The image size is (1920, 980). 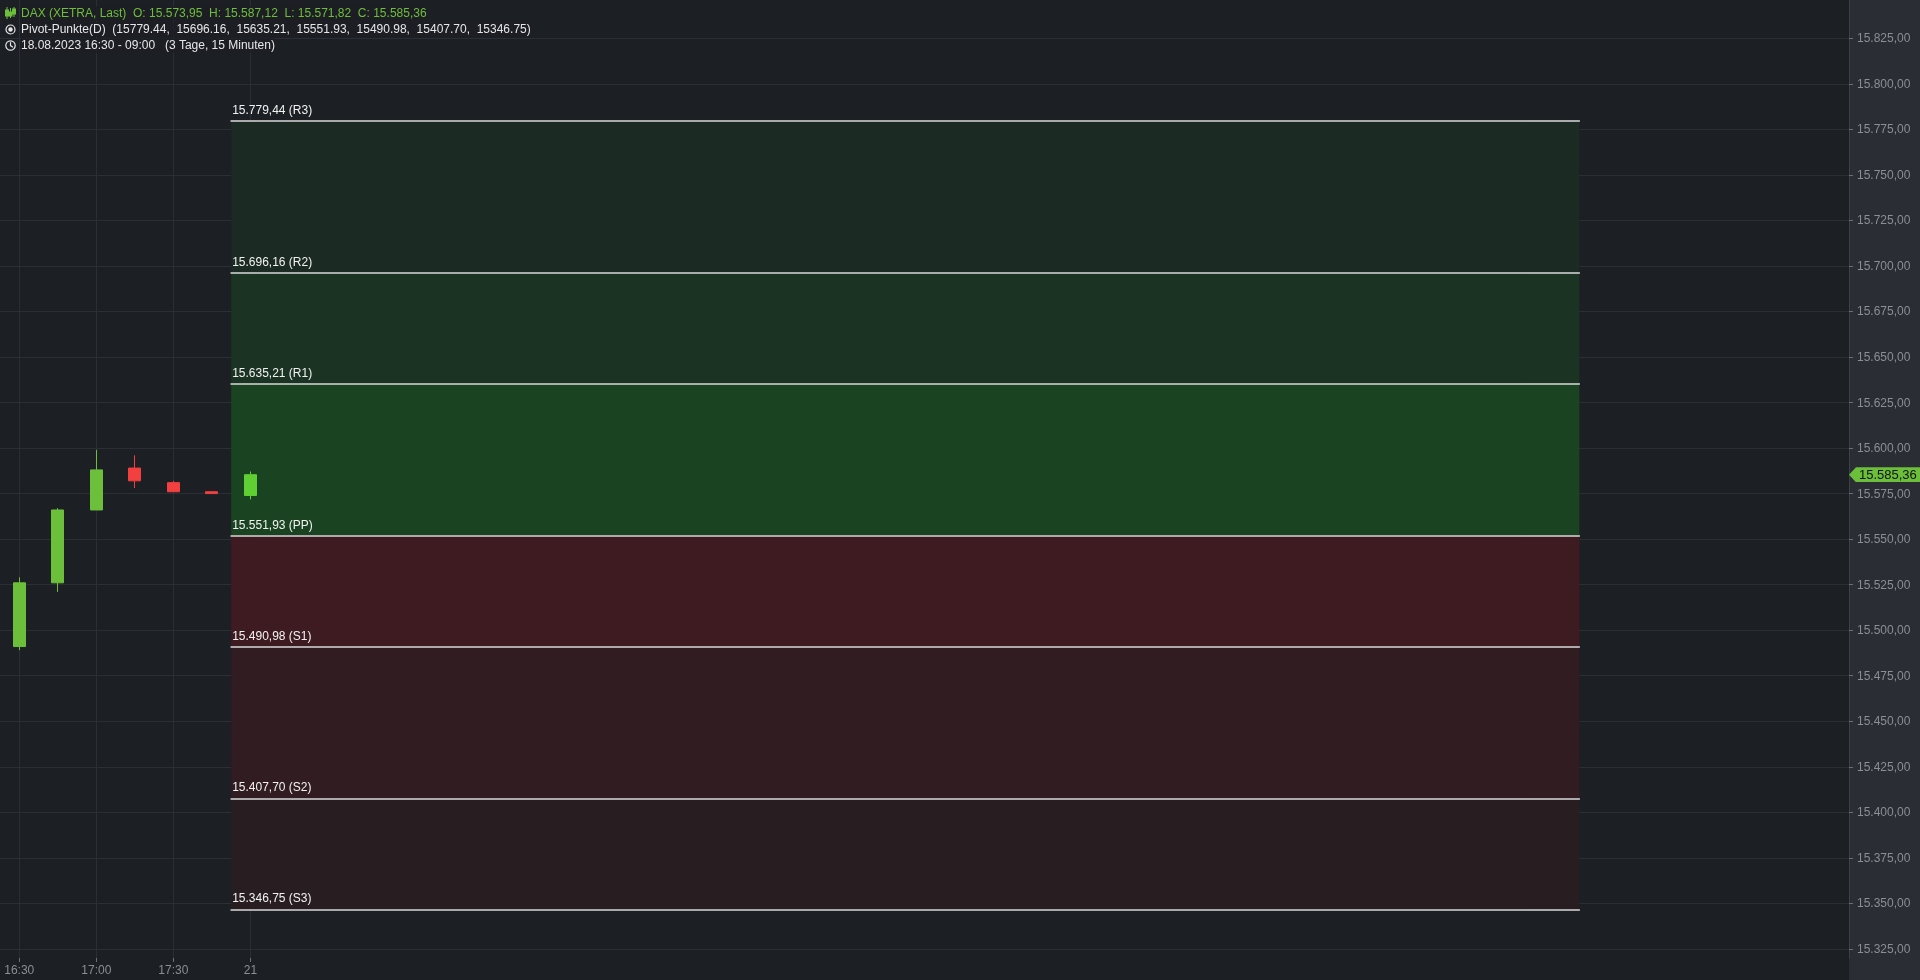 I want to click on y-tick-label: 15.550,00, so click(x=1884, y=539).